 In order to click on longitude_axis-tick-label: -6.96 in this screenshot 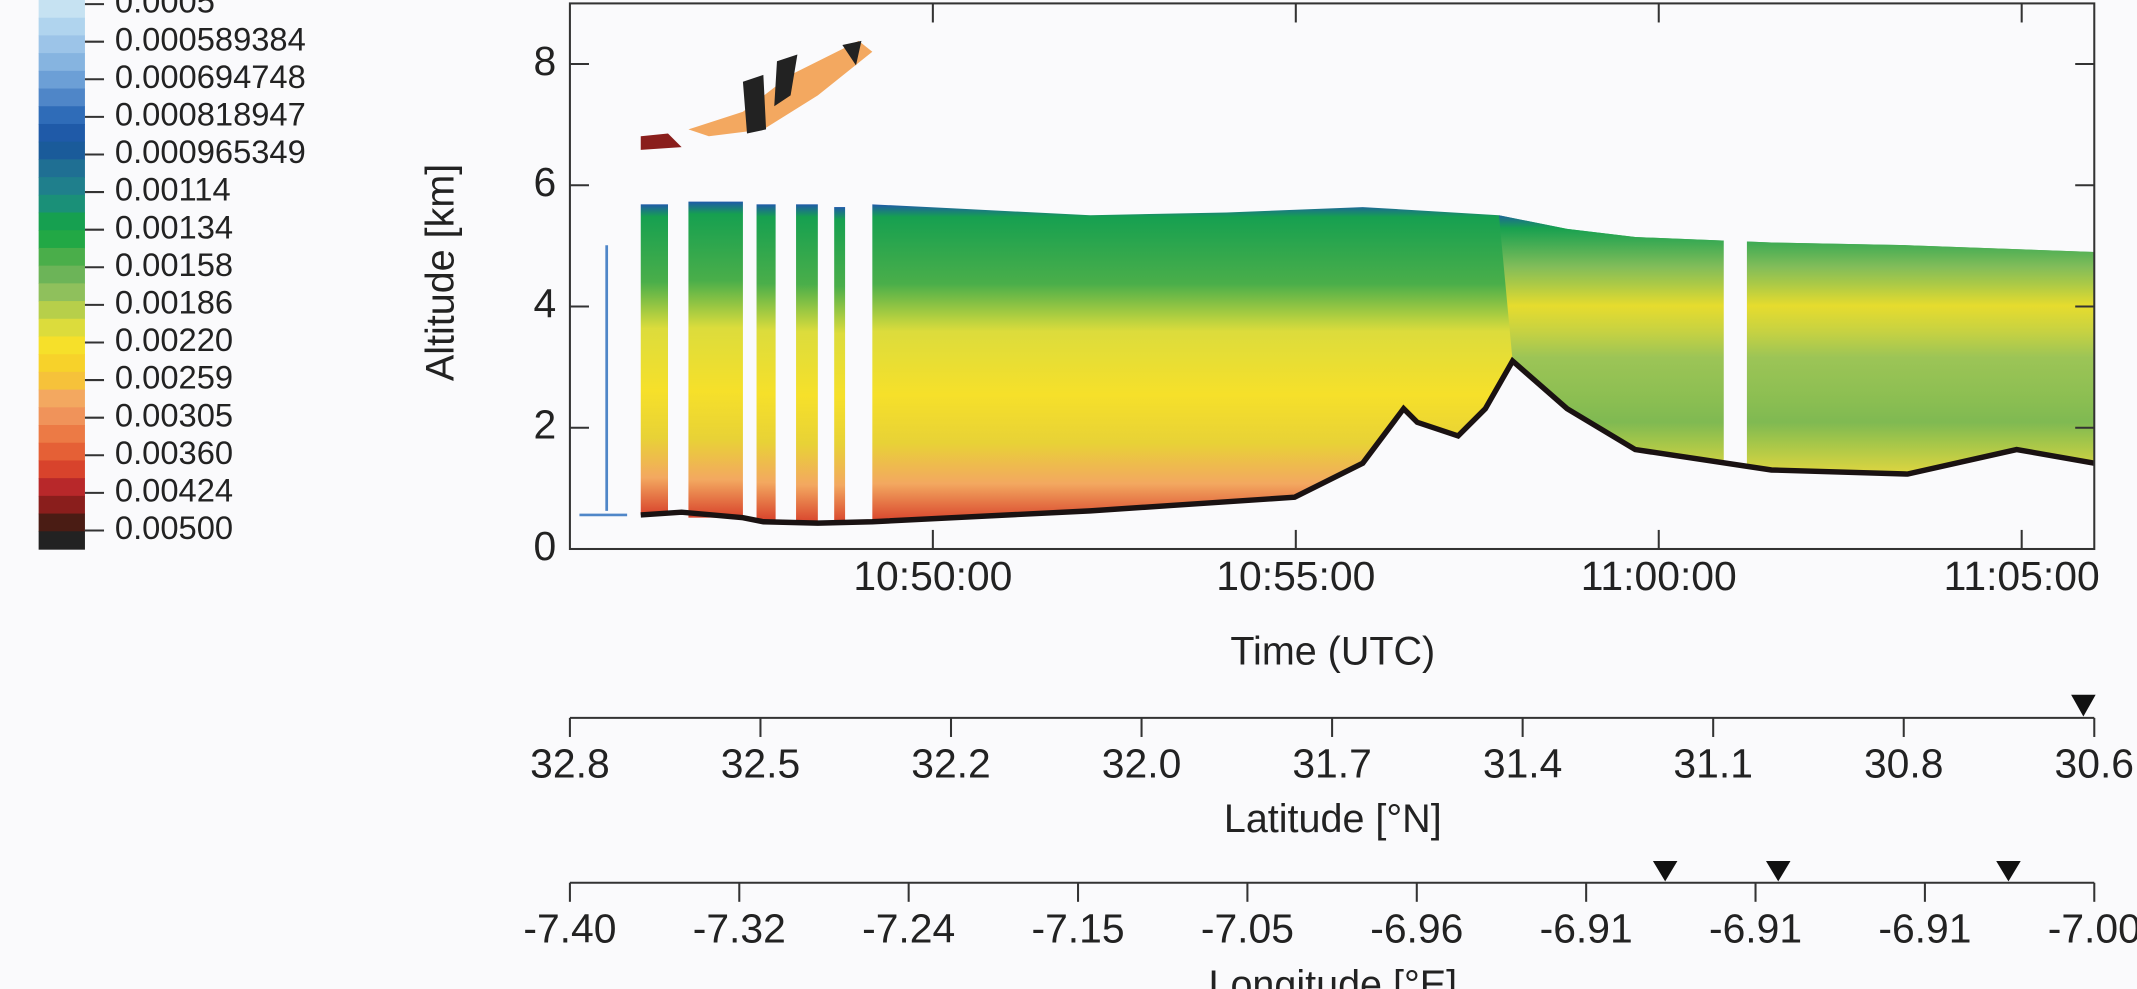, I will do `click(1416, 929)`.